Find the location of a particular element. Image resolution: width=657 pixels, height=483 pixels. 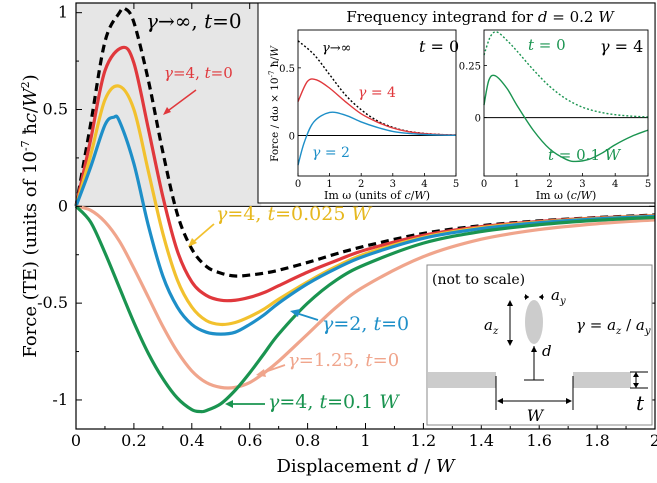

w-arrowhead-right is located at coordinates (569, 401).